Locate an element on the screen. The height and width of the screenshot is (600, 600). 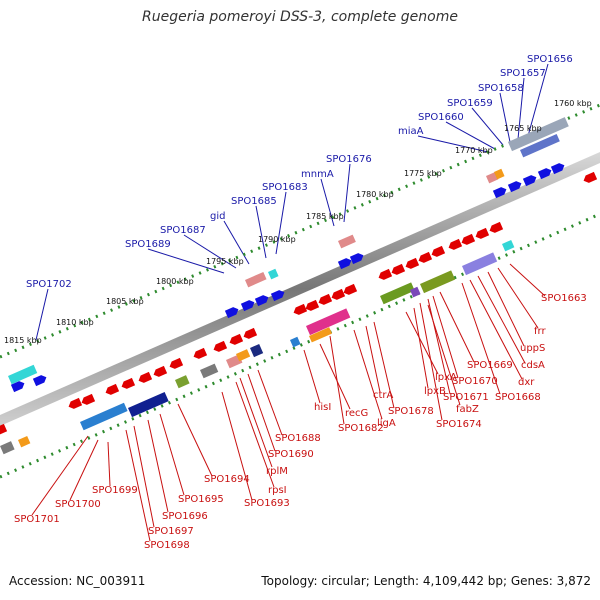
tick-label: 1765 kbp is located at coordinates (523, 128).